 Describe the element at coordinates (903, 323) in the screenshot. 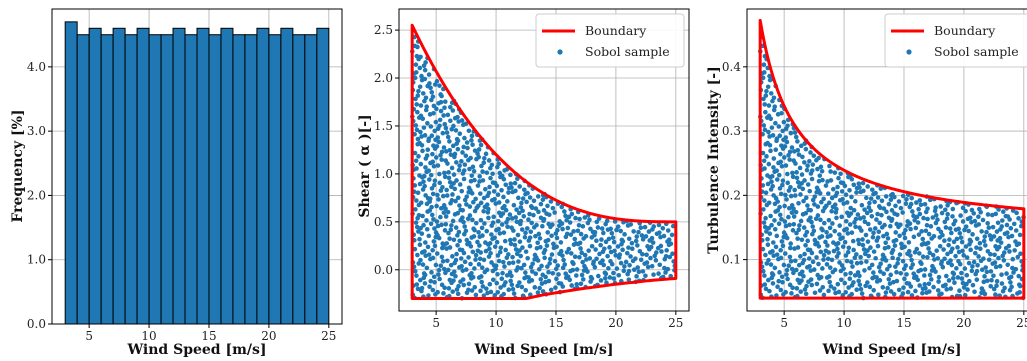

I see `x-tick-label: 15` at that location.